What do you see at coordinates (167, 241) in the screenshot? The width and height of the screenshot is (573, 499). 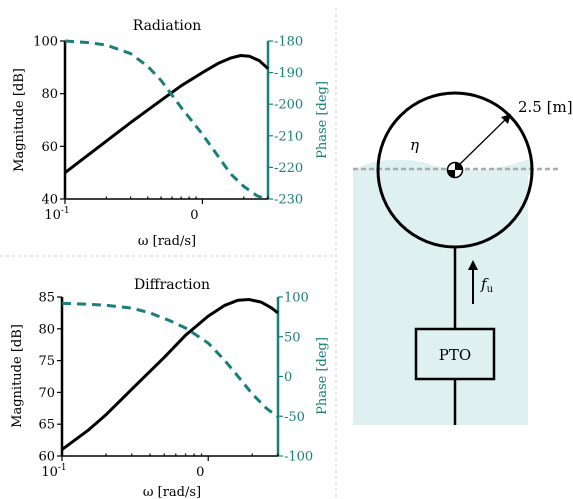 I see `radiation-xlabel: ω [rad/s]` at bounding box center [167, 241].